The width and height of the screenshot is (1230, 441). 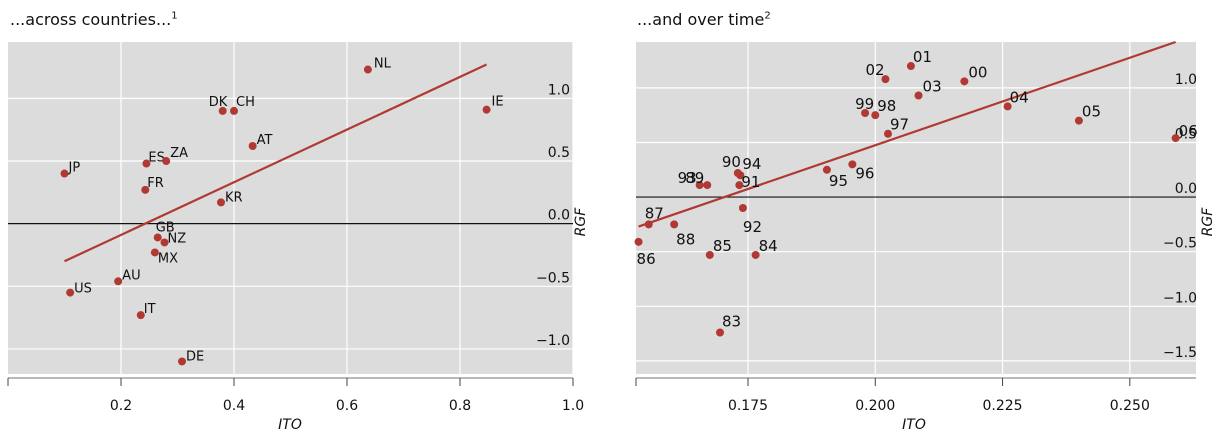 I want to click on left-x-tick-label: 0.6, so click(x=347, y=406).